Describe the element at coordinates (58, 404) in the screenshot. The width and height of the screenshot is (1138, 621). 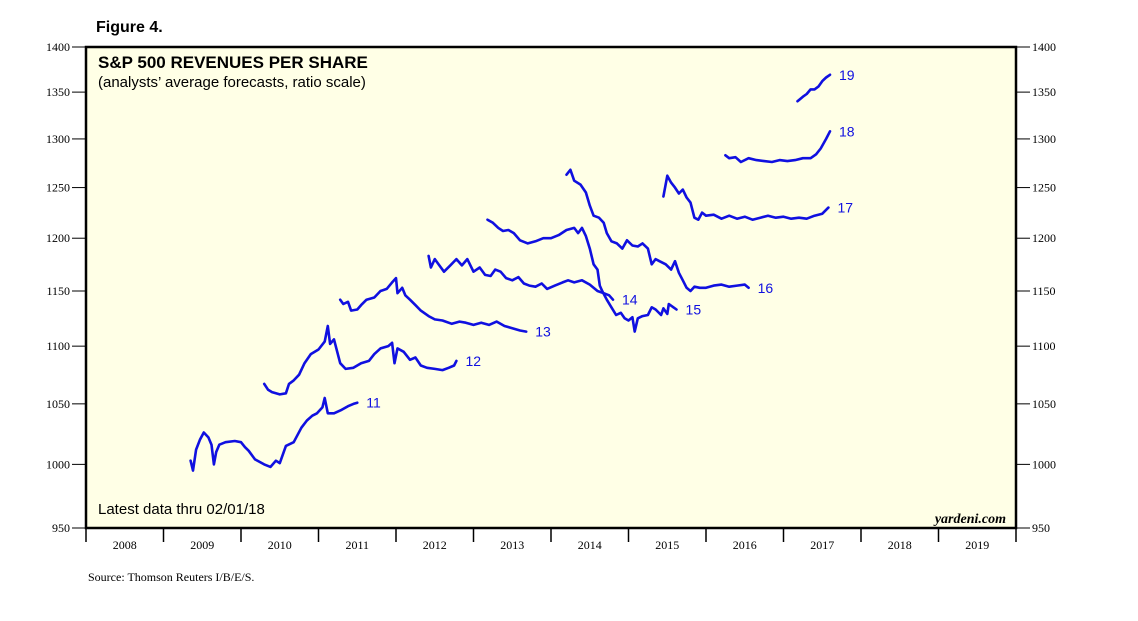
I see `y-tick-label-left: 1050` at that location.